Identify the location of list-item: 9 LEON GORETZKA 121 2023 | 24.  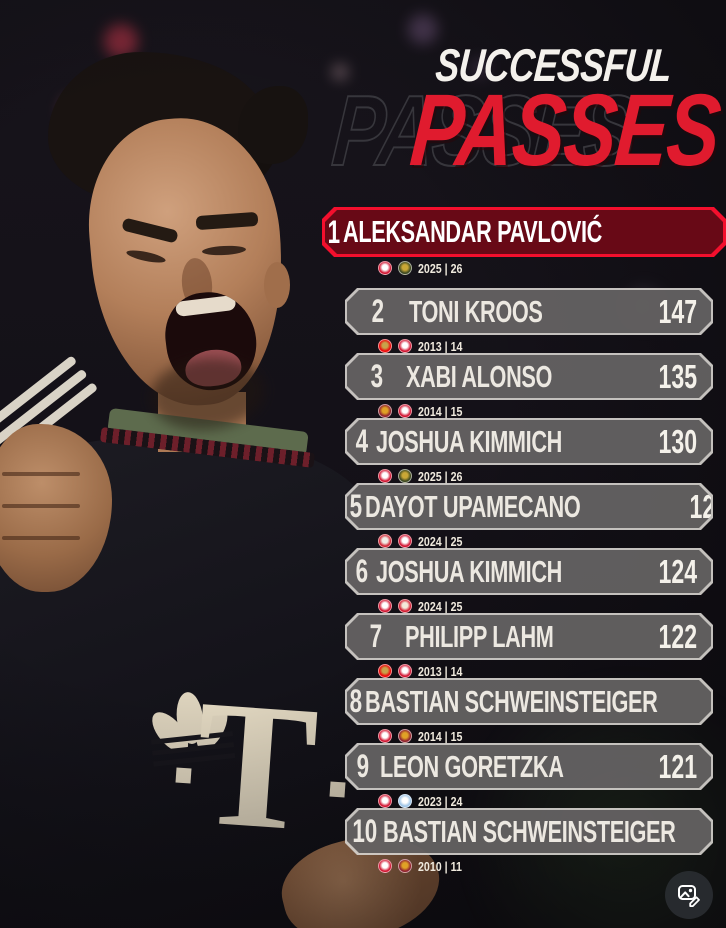
(524, 776).